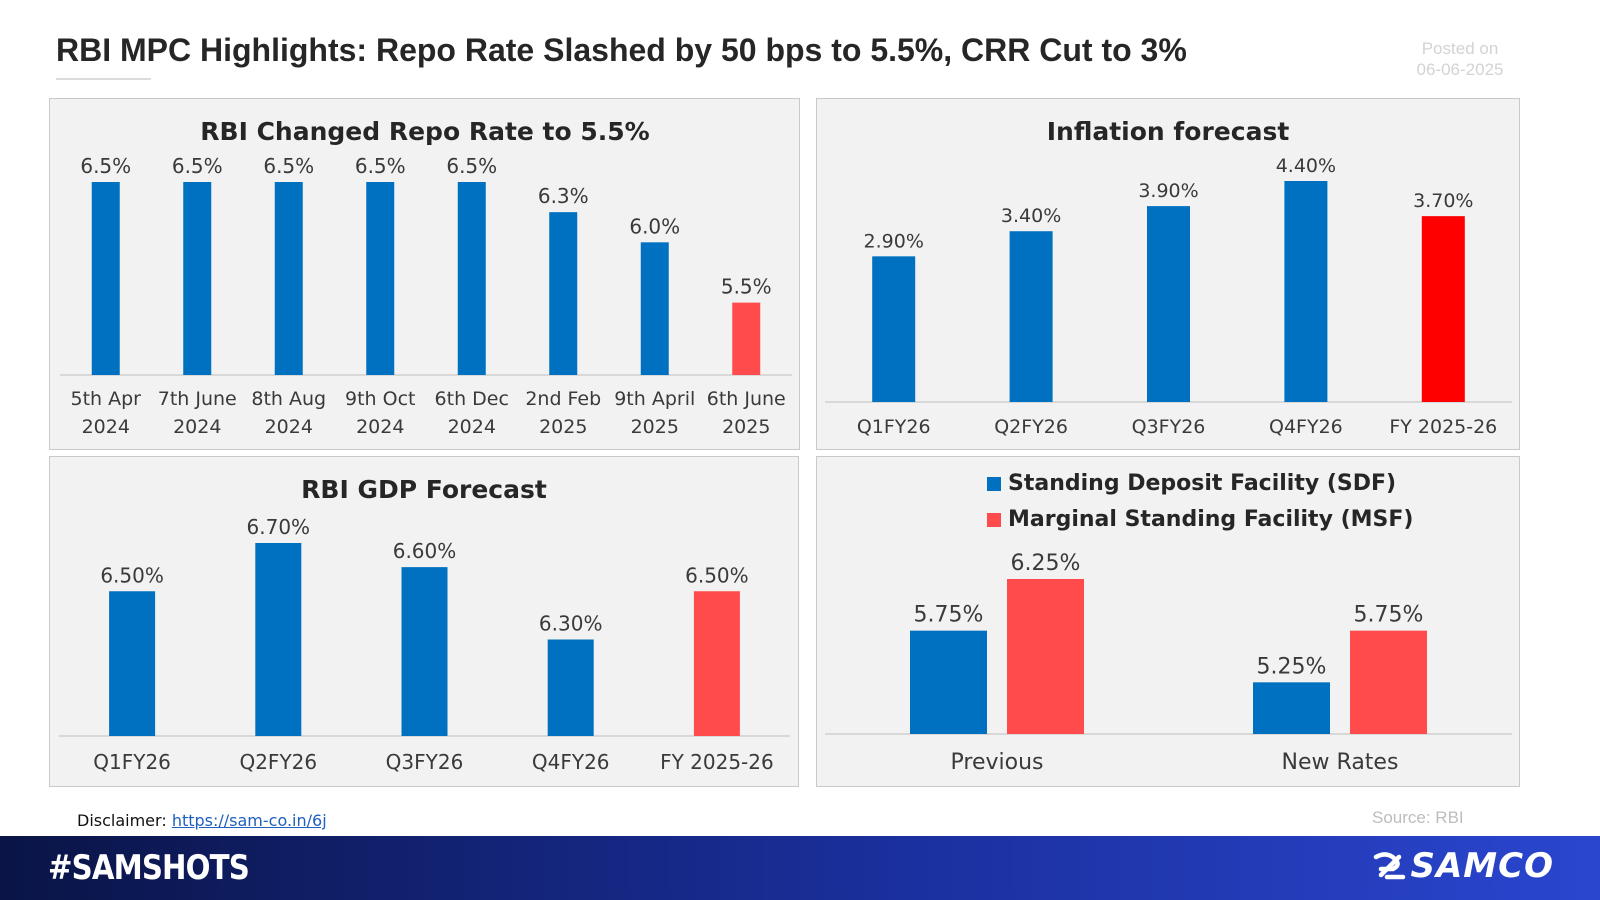 Image resolution: width=1600 pixels, height=900 pixels. Describe the element at coordinates (894, 241) in the screenshot. I see `data-label: 2.90%` at that location.